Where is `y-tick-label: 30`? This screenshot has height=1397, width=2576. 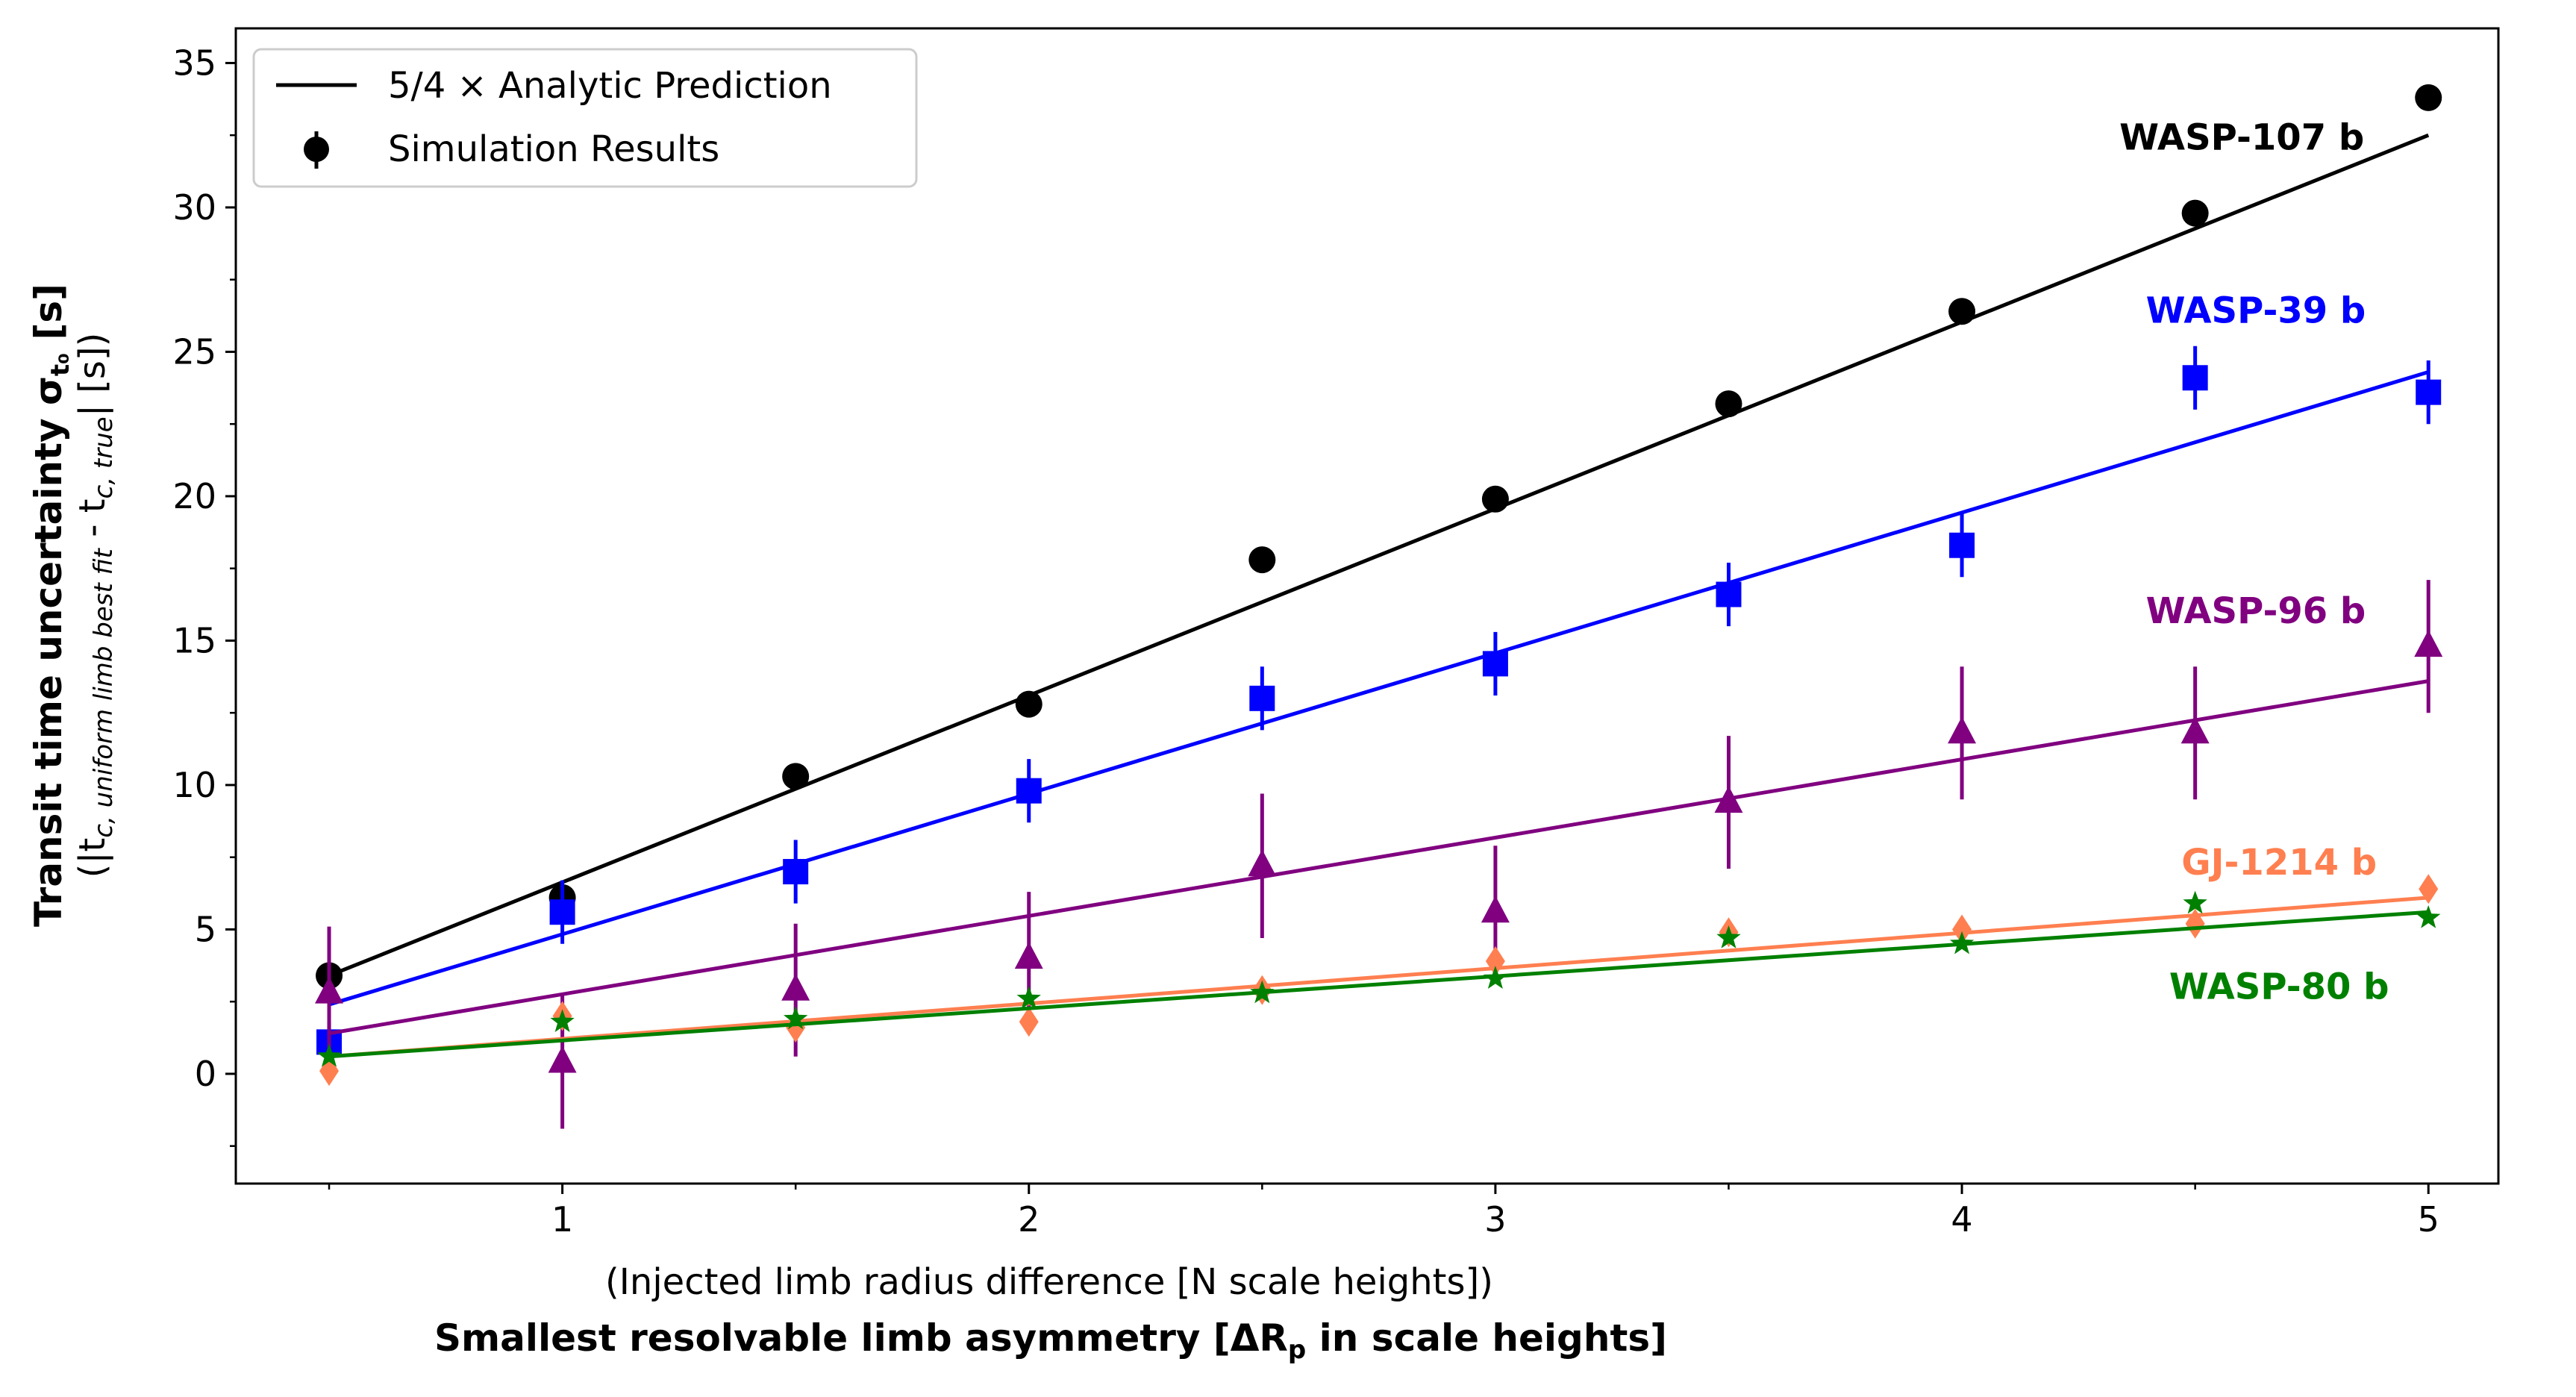 y-tick-label: 30 is located at coordinates (194, 207).